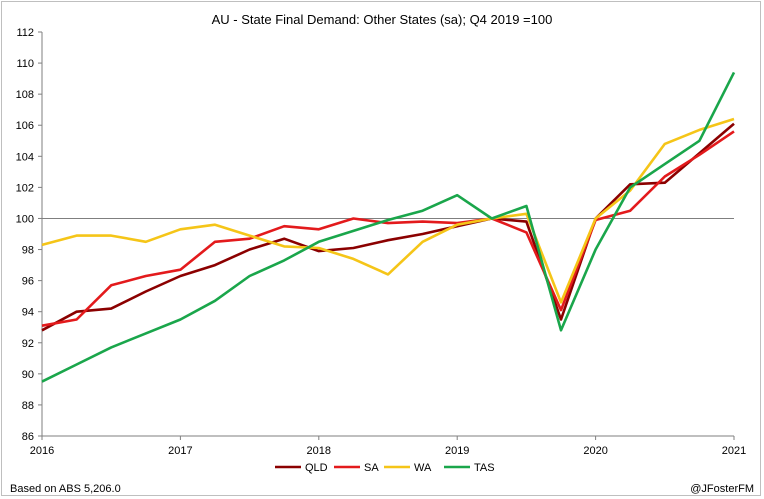  What do you see at coordinates (28, 282) in the screenshot?
I see `y-tick-label: 96` at bounding box center [28, 282].